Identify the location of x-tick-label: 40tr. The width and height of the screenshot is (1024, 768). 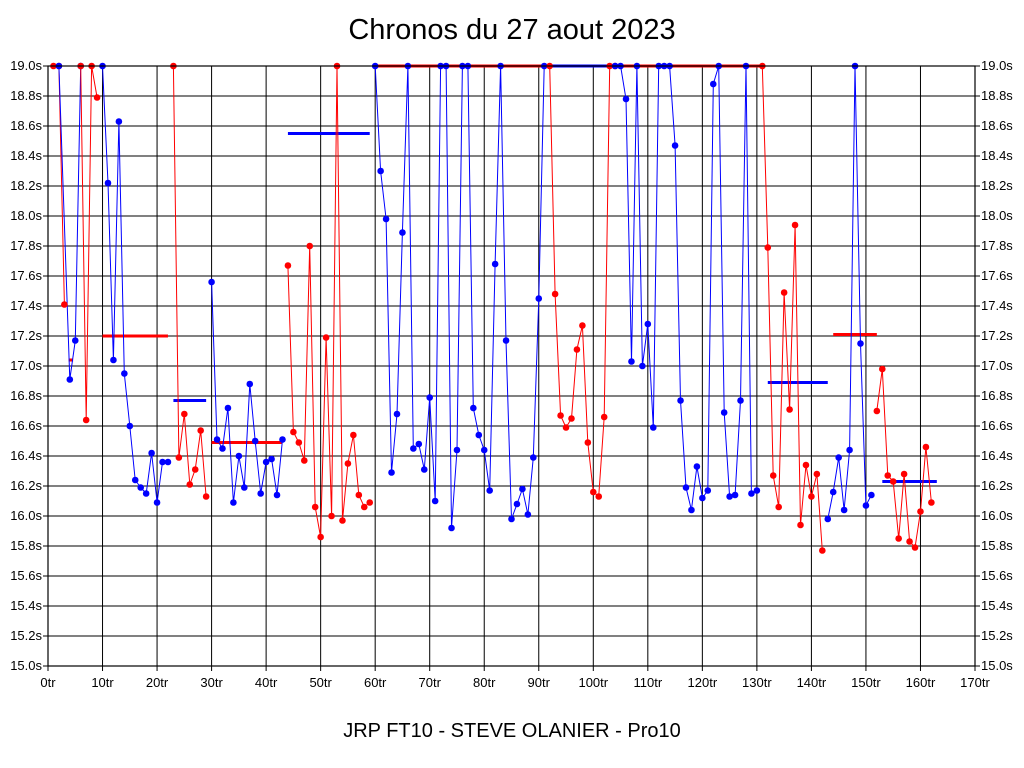
(266, 682).